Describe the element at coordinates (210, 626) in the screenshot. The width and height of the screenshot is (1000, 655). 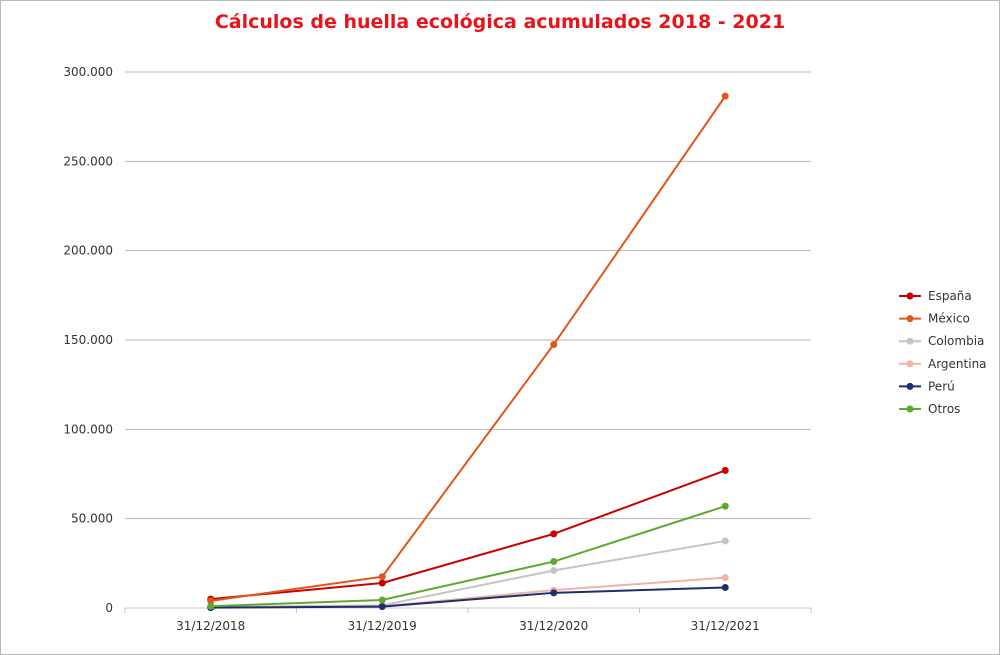
I see `x-tick-label: 31/12/2018` at that location.